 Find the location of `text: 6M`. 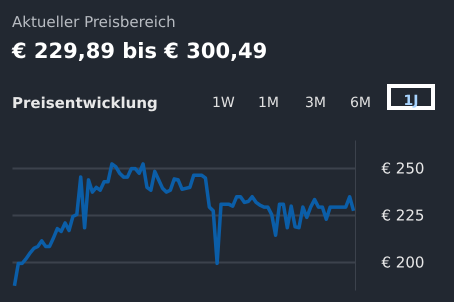

text: 6M is located at coordinates (360, 103).